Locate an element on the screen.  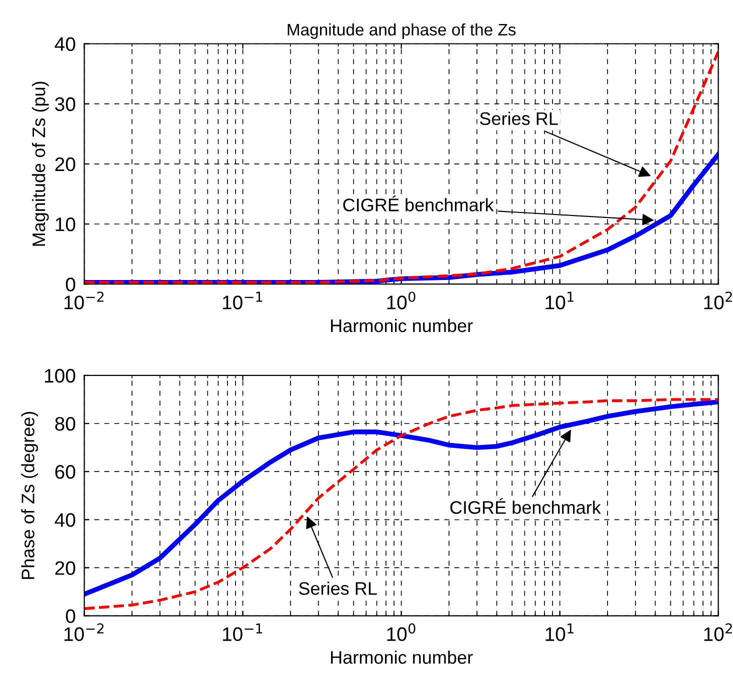
y-axis-title: Phase of Zs (degree) is located at coordinates (29, 495).